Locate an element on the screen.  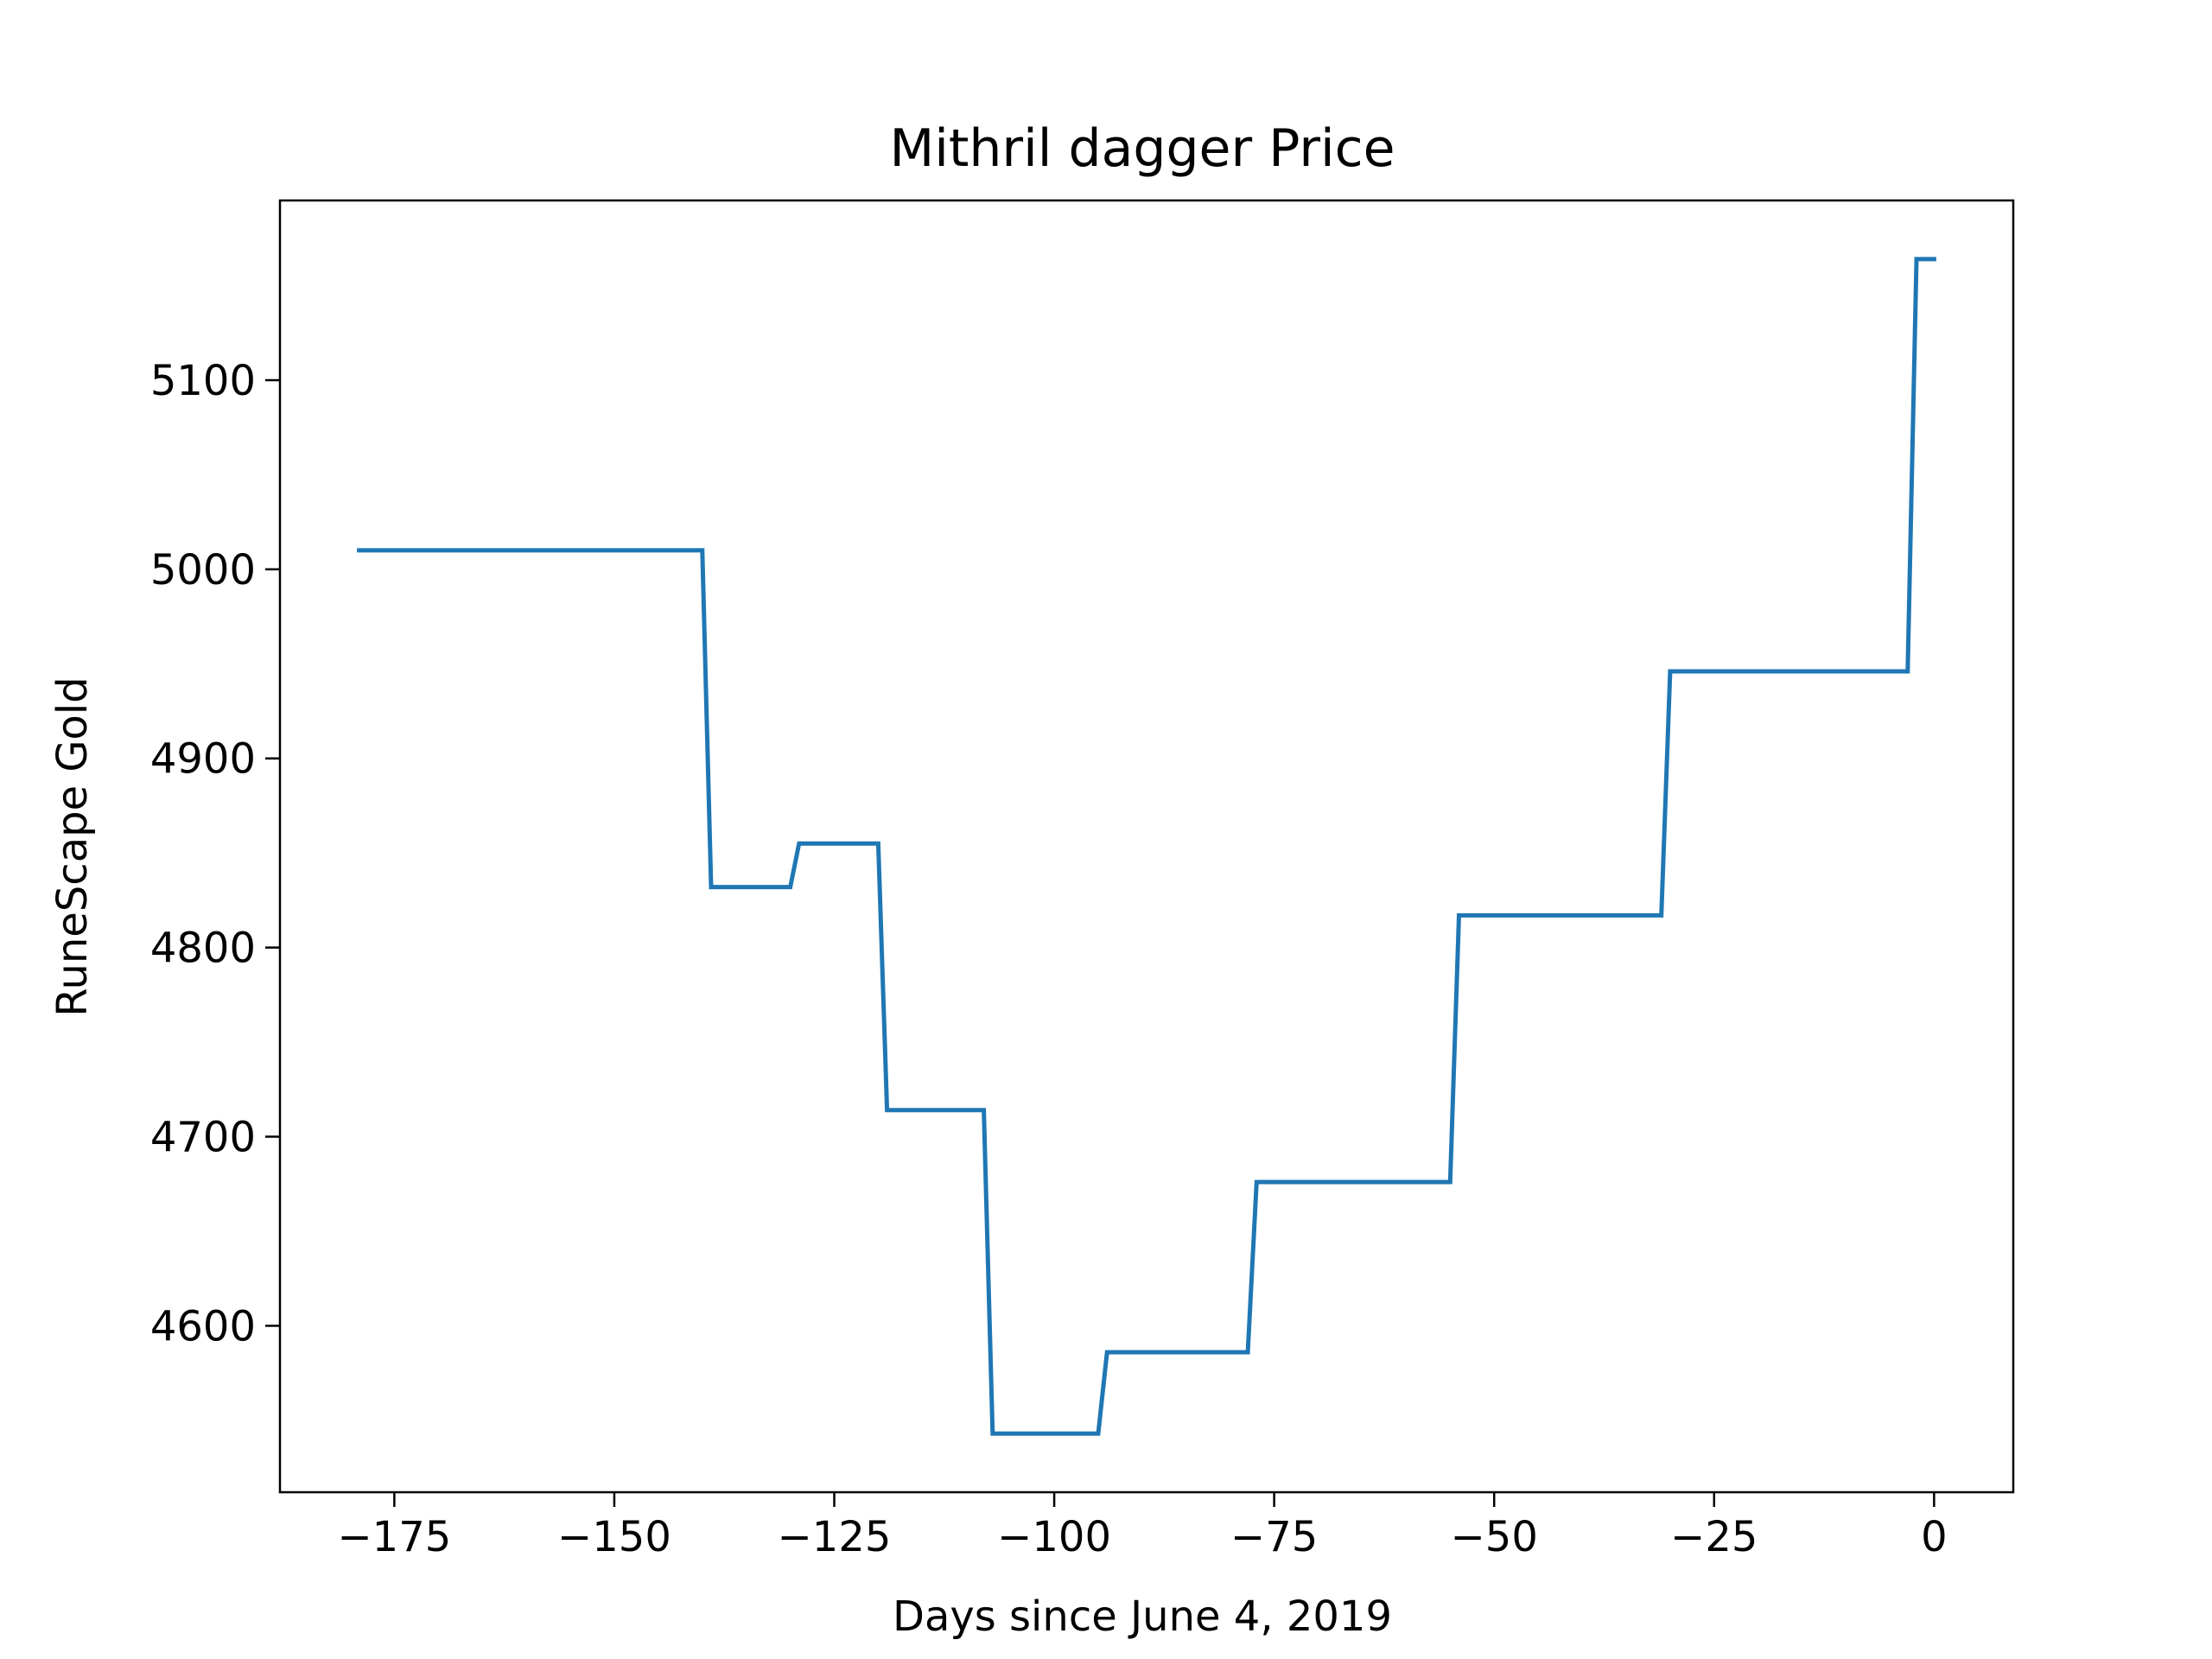
x-tick-label: −125 is located at coordinates (835, 1537).